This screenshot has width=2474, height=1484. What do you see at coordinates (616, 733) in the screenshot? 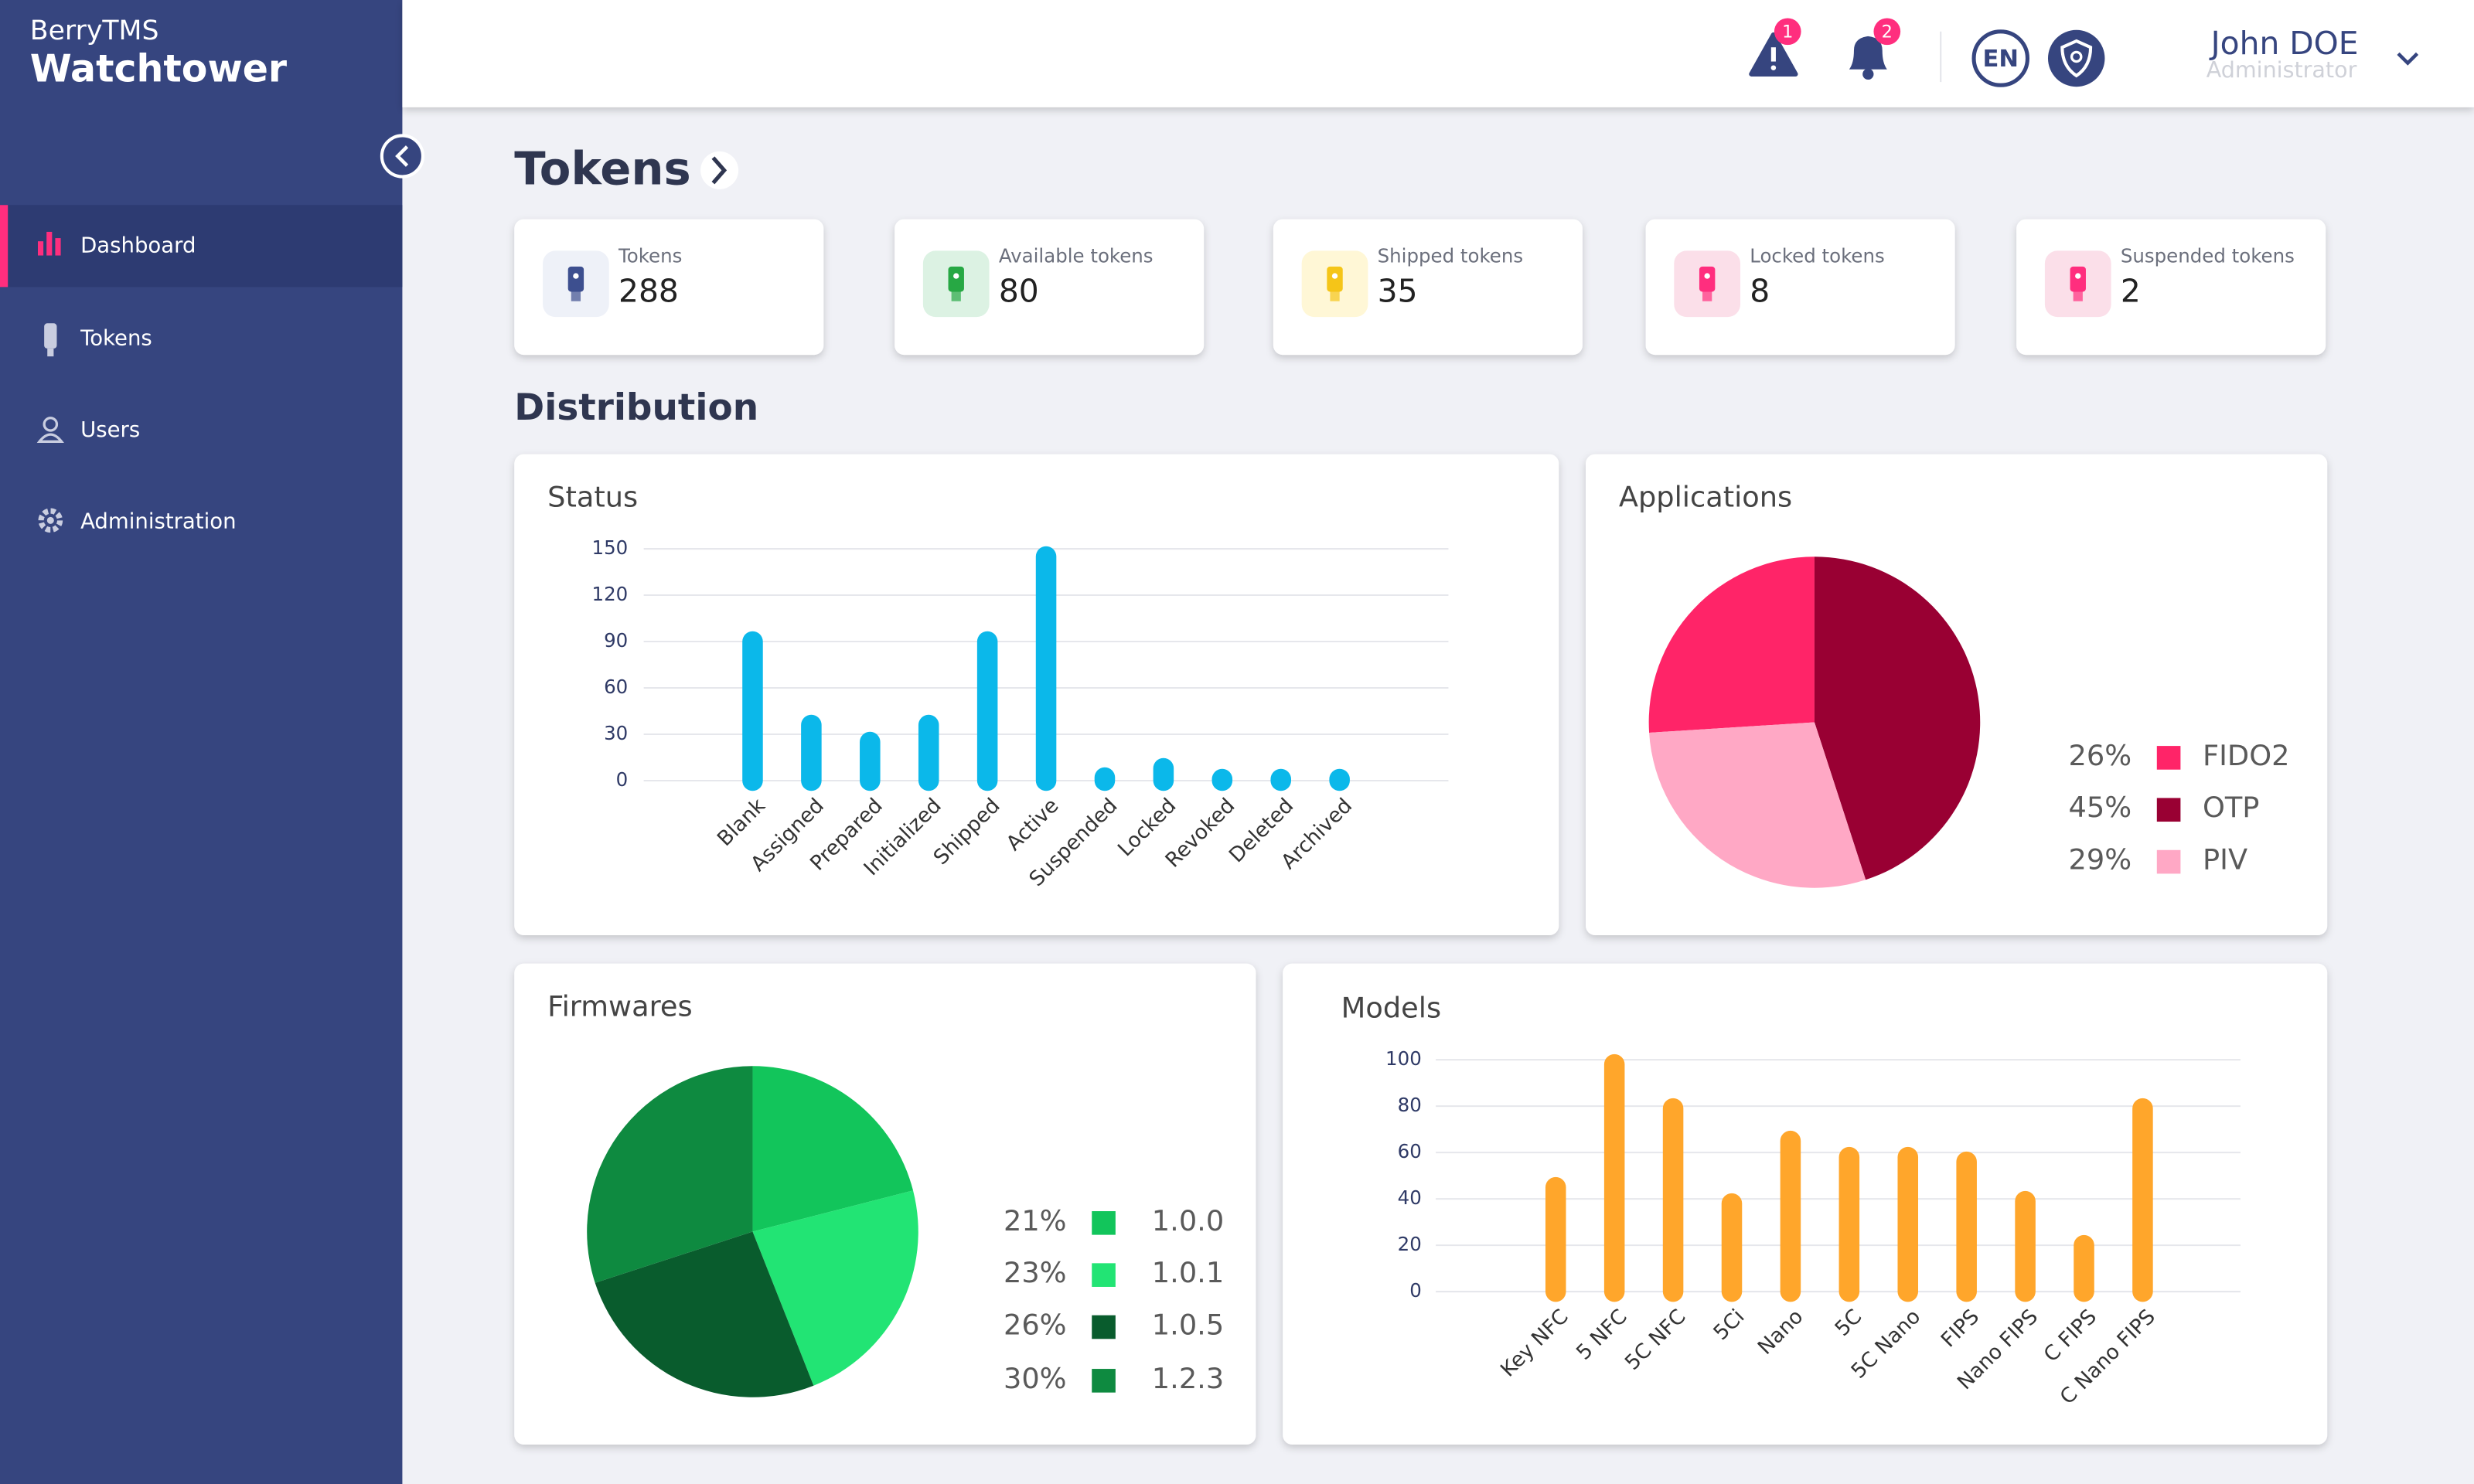
I see `y-tick-label: 30` at bounding box center [616, 733].